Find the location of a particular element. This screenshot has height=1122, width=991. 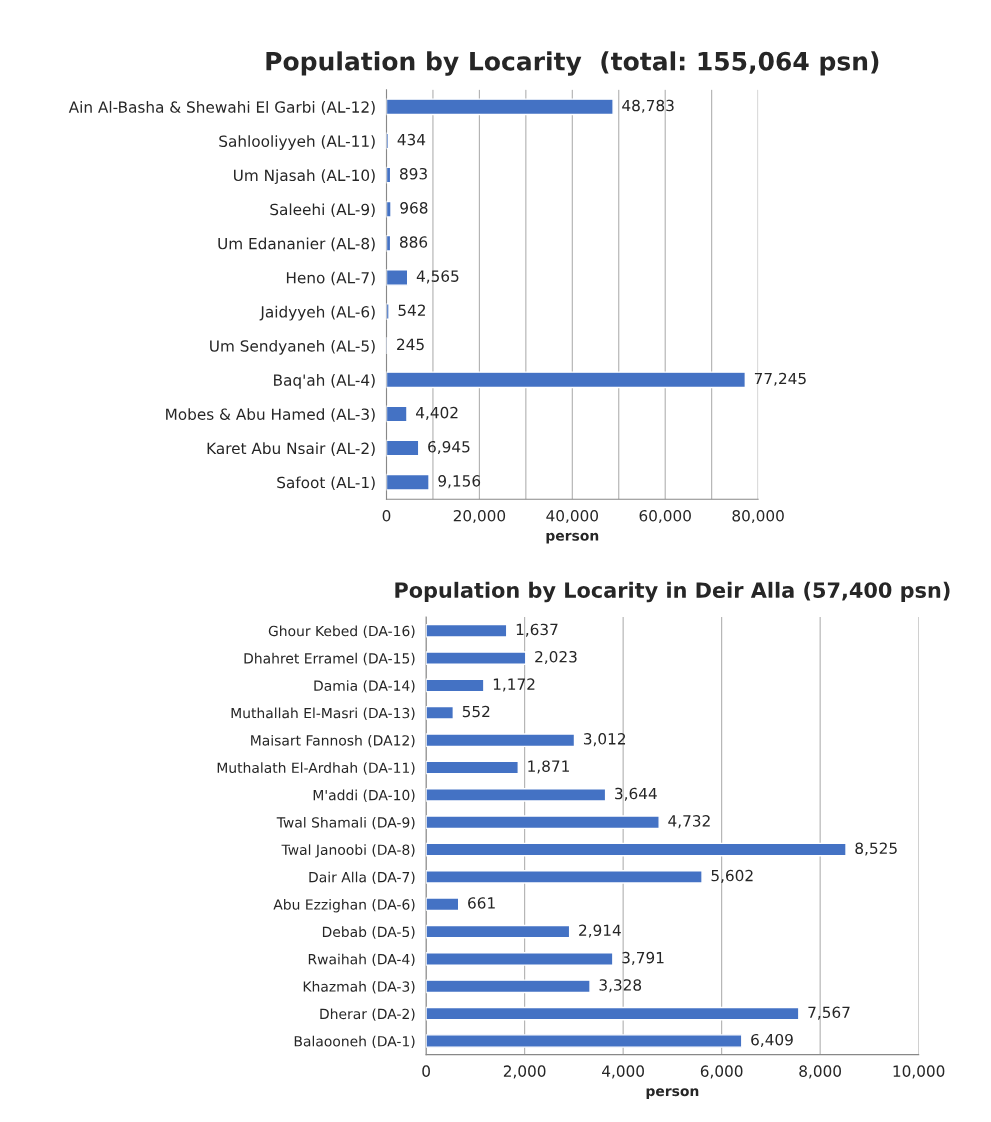

data-label: 3,644 is located at coordinates (636, 794).